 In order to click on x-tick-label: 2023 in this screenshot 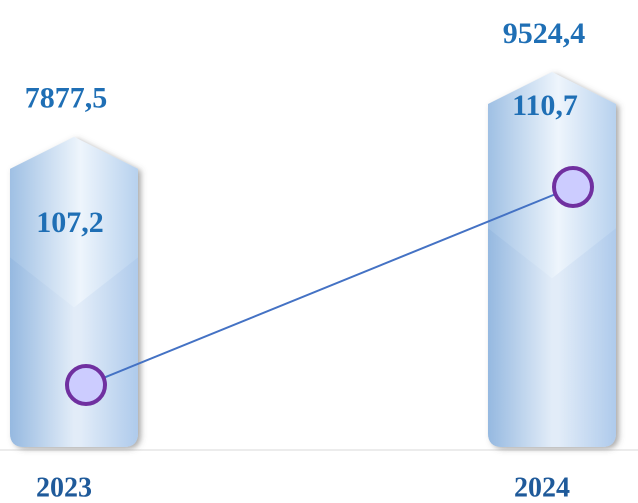, I will do `click(64, 487)`.